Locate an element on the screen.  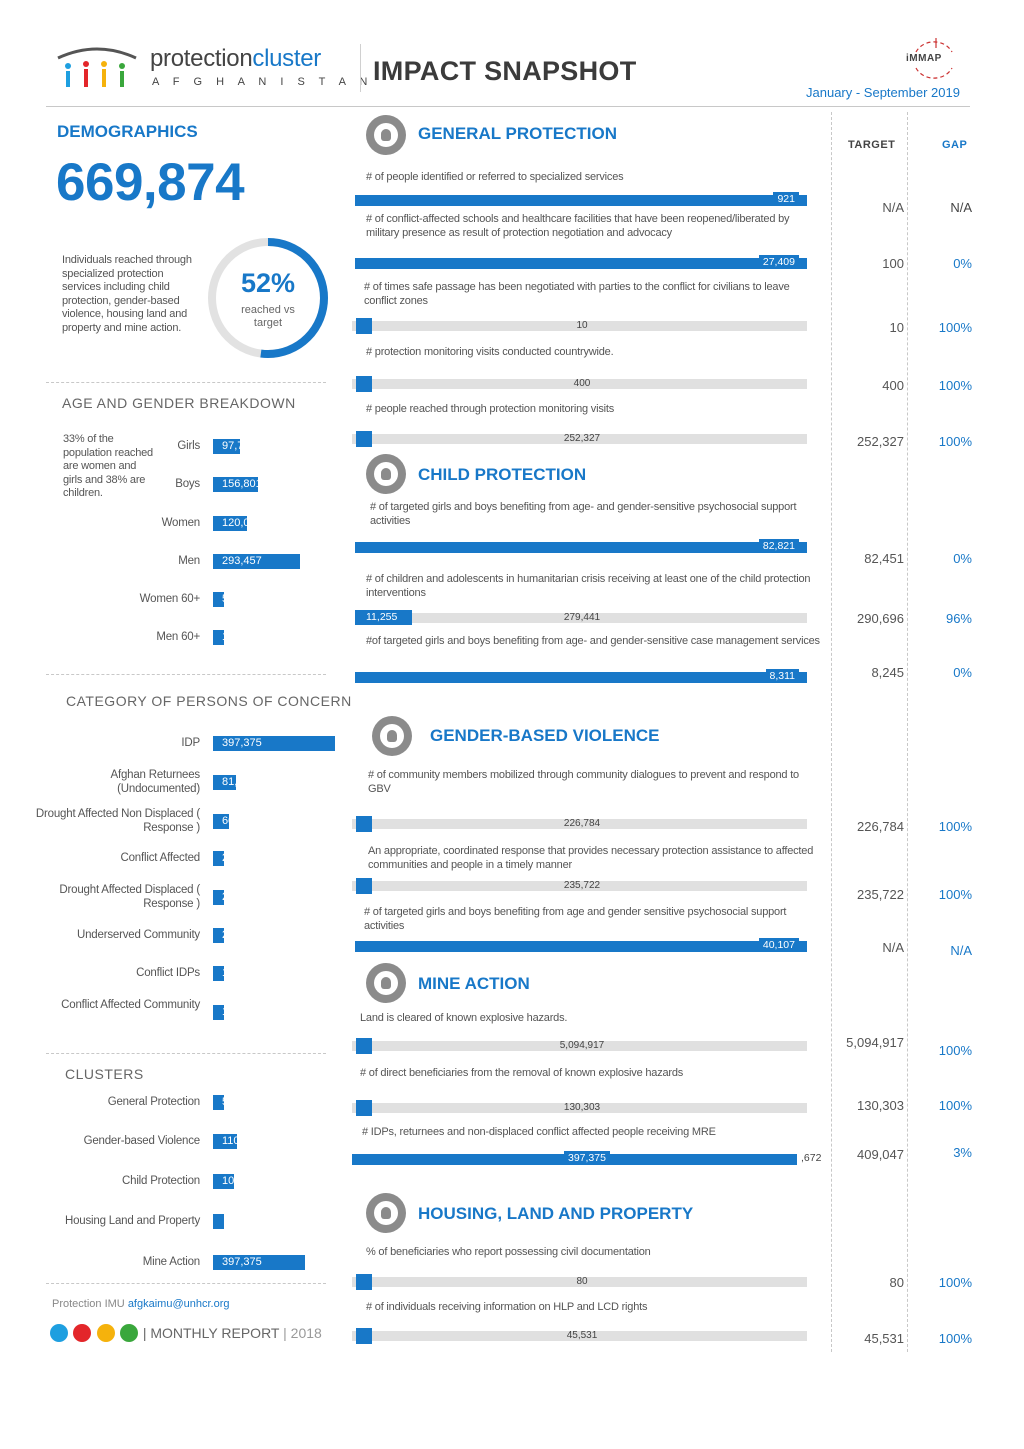
indicator-target: 130,303 is located at coordinates (880, 1105).